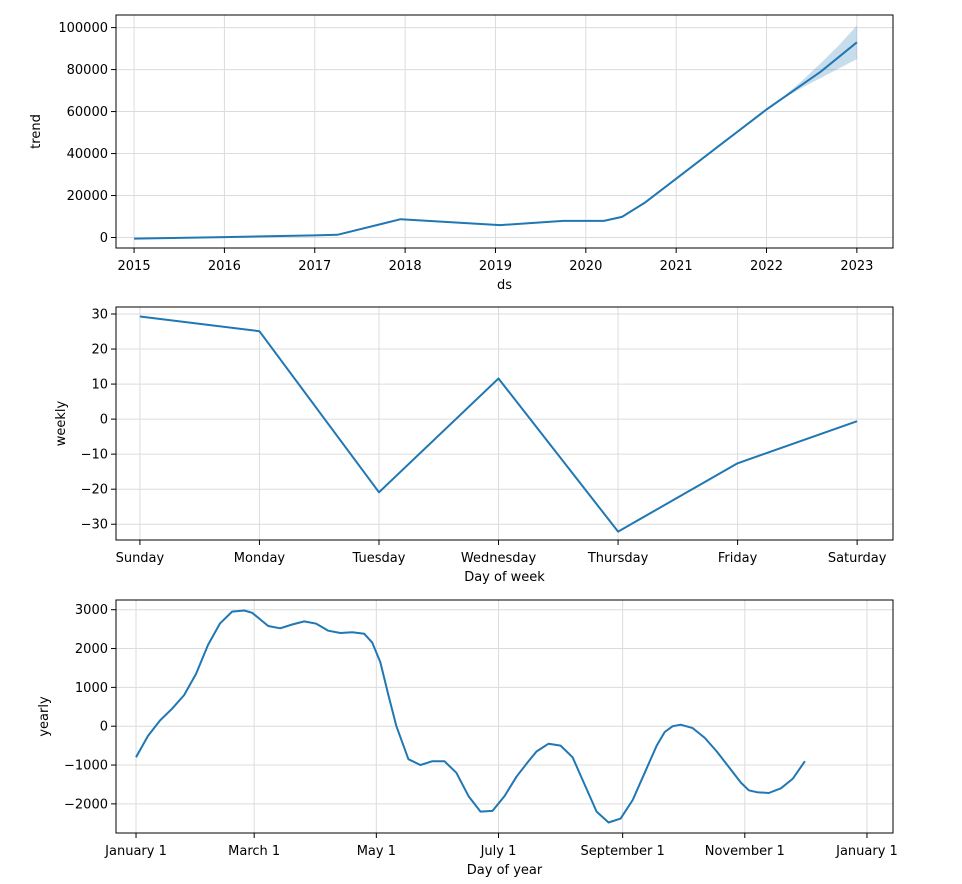  What do you see at coordinates (94, 455) in the screenshot?
I see `y-tick-label: −10` at bounding box center [94, 455].